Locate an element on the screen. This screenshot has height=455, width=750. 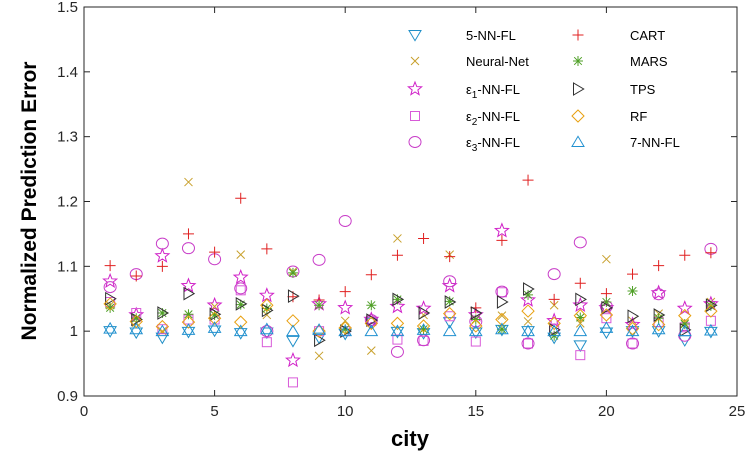
legend-marker-asterisk is located at coordinates (578, 61).